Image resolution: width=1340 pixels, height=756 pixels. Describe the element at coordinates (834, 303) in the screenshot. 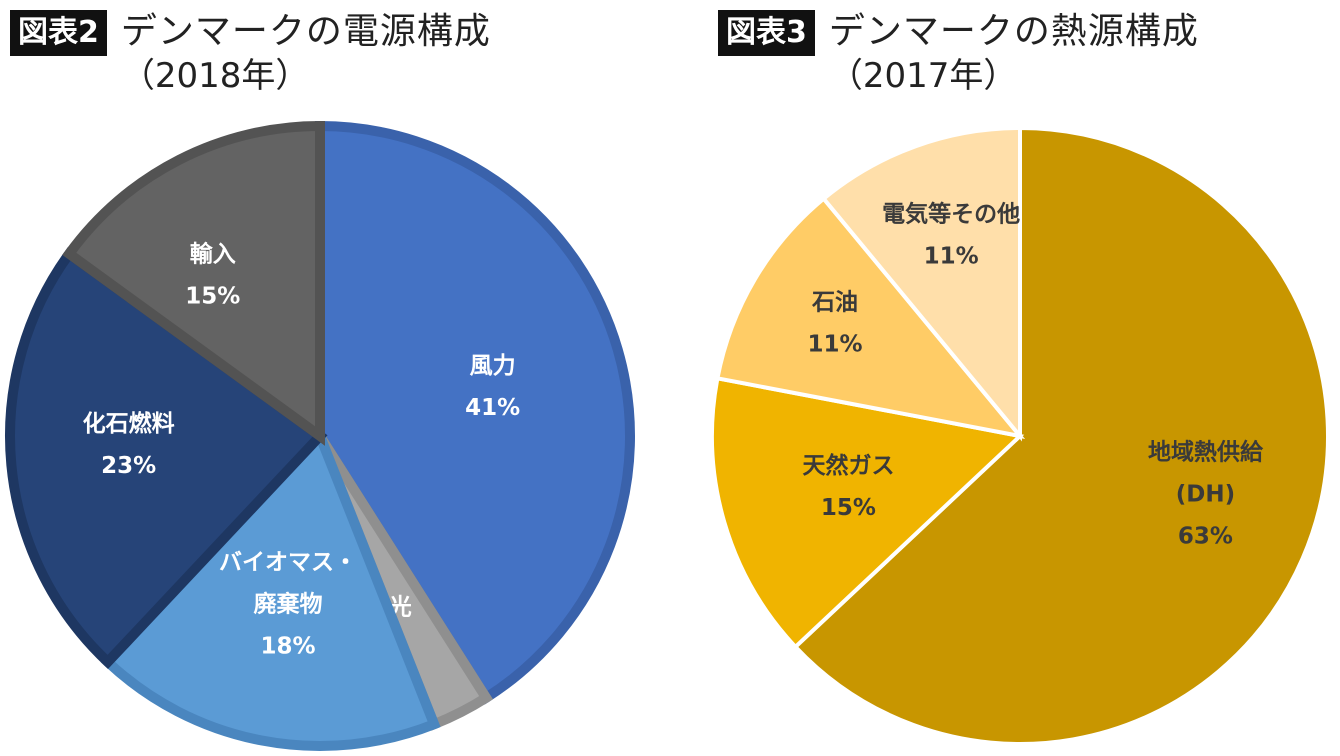

I see `slice-category-label: 石油` at that location.